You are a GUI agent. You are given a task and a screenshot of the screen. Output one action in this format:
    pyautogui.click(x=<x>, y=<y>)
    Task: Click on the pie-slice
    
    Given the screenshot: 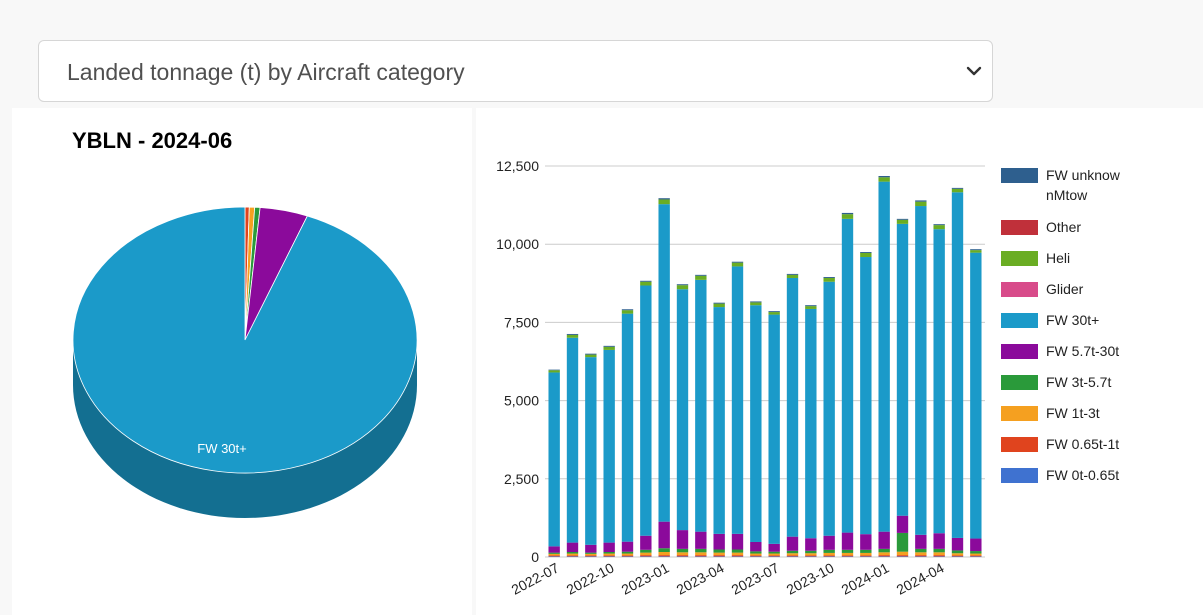 What is the action you would take?
    pyautogui.click(x=245, y=340)
    